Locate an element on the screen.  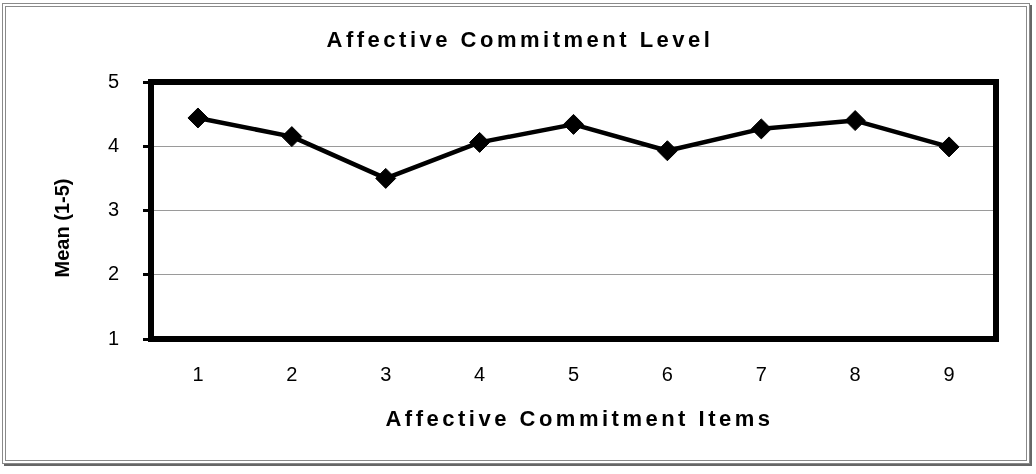
x-tick-label: 6 is located at coordinates (667, 373).